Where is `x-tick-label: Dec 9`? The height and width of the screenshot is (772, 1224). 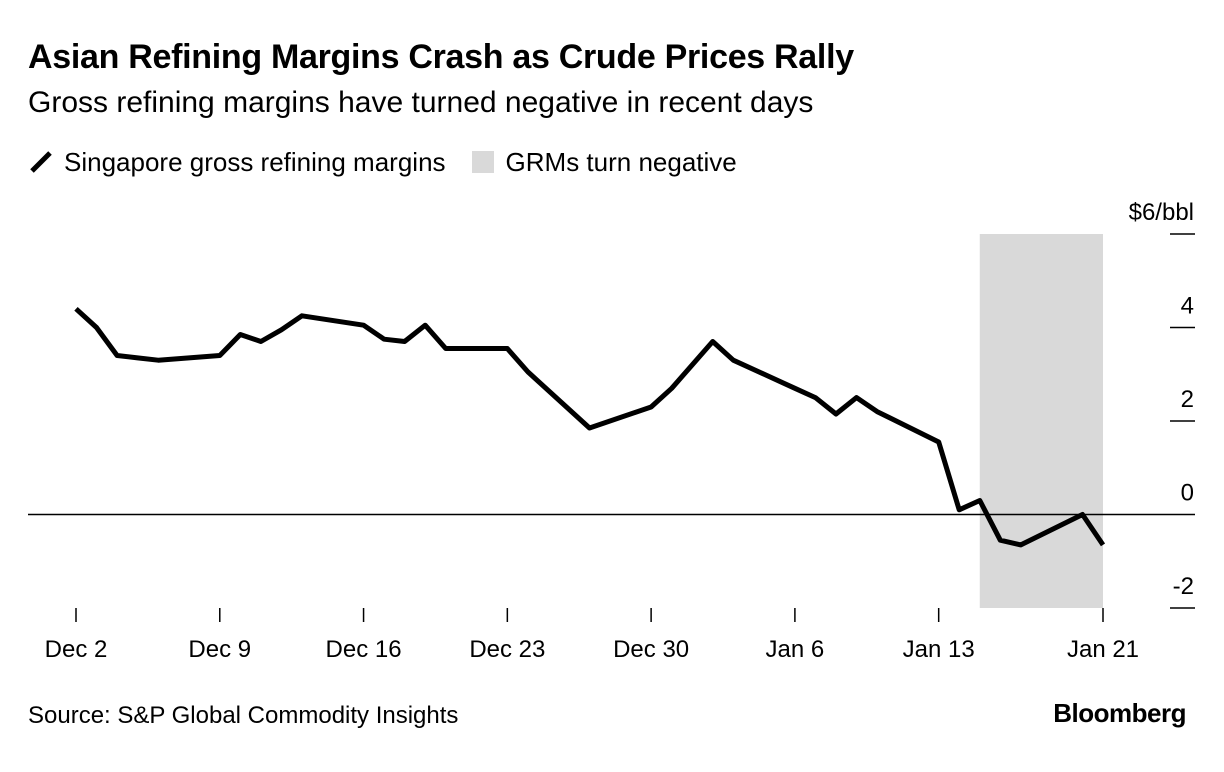
x-tick-label: Dec 9 is located at coordinates (219, 649).